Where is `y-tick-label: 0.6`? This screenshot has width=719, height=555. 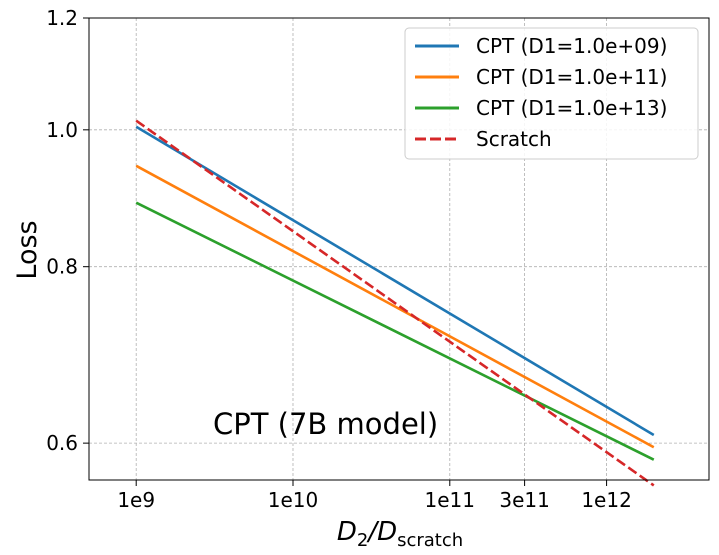
y-tick-label: 0.6 is located at coordinates (62, 443).